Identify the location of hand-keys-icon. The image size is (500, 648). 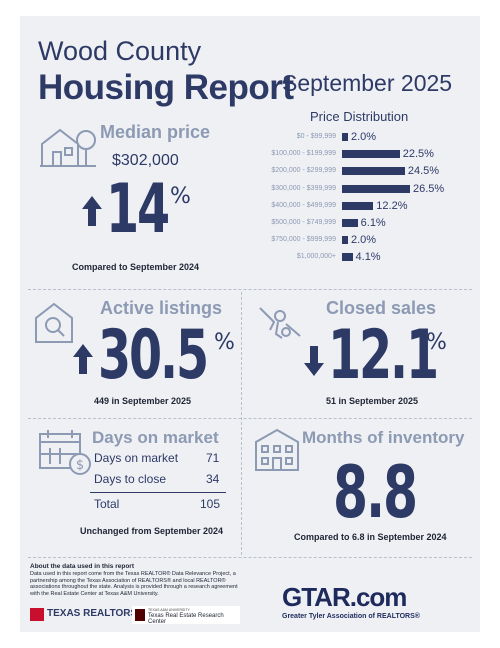
(280, 323).